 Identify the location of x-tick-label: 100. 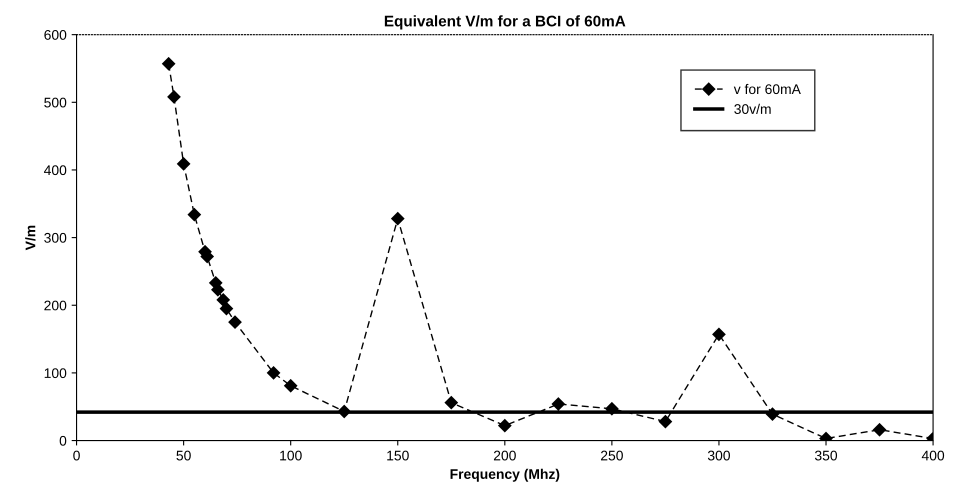
(291, 455).